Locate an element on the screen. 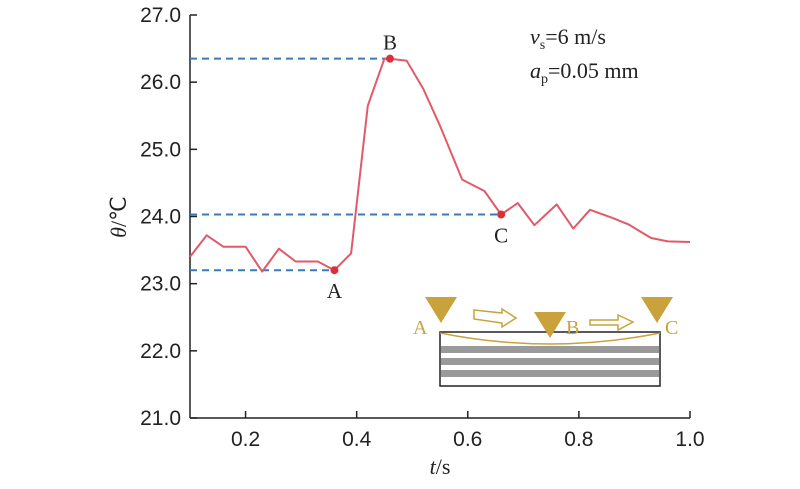 This screenshot has height=489, width=800. x-tick-label: 0.6 is located at coordinates (467, 439).